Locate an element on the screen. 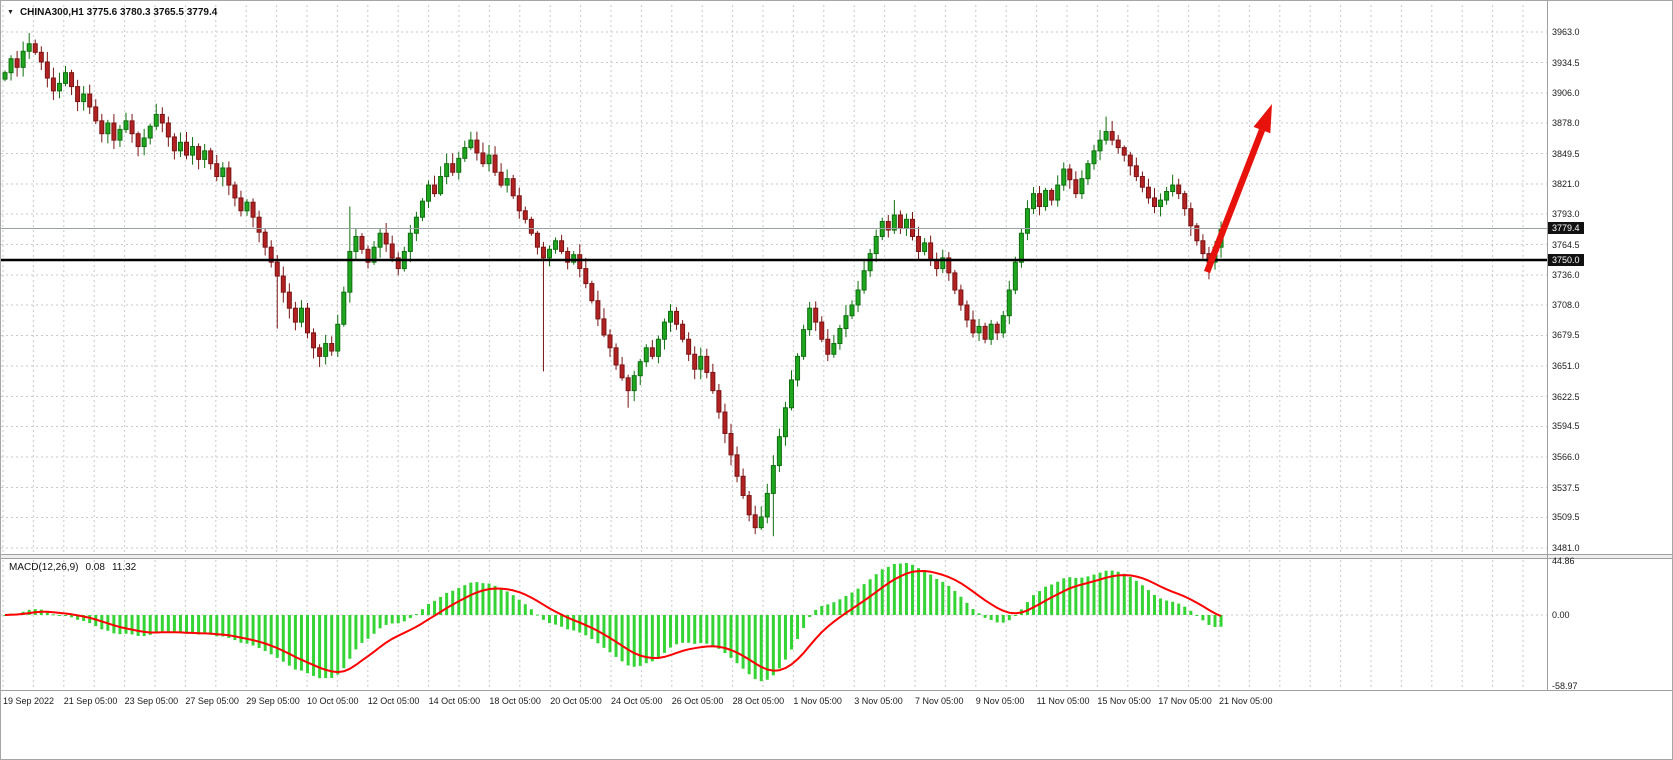  chevron-down-icon: ▼ is located at coordinates (10, 12).